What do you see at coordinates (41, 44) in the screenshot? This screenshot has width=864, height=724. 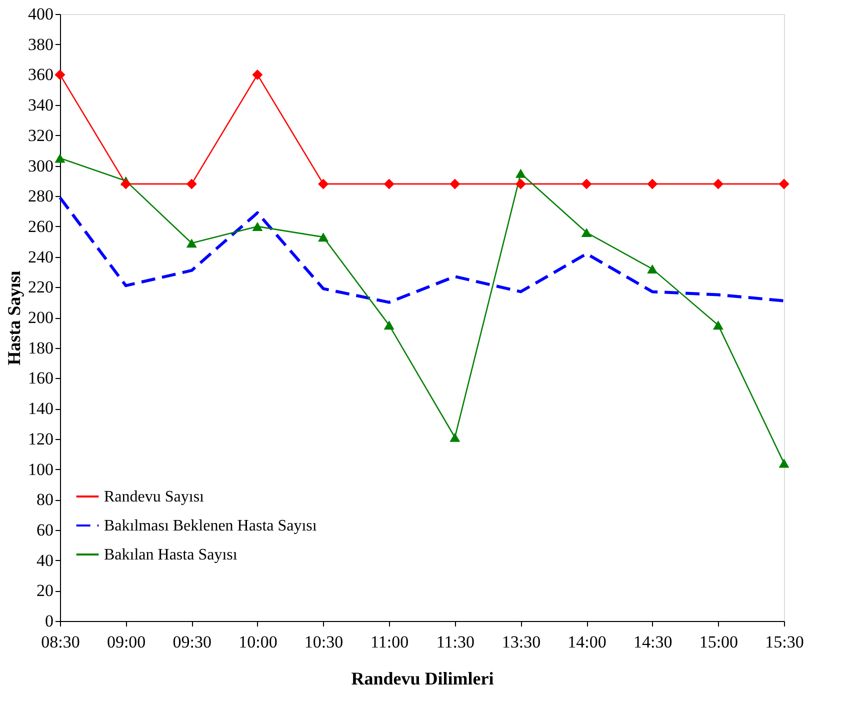 I see `y-tick-label: 380` at bounding box center [41, 44].